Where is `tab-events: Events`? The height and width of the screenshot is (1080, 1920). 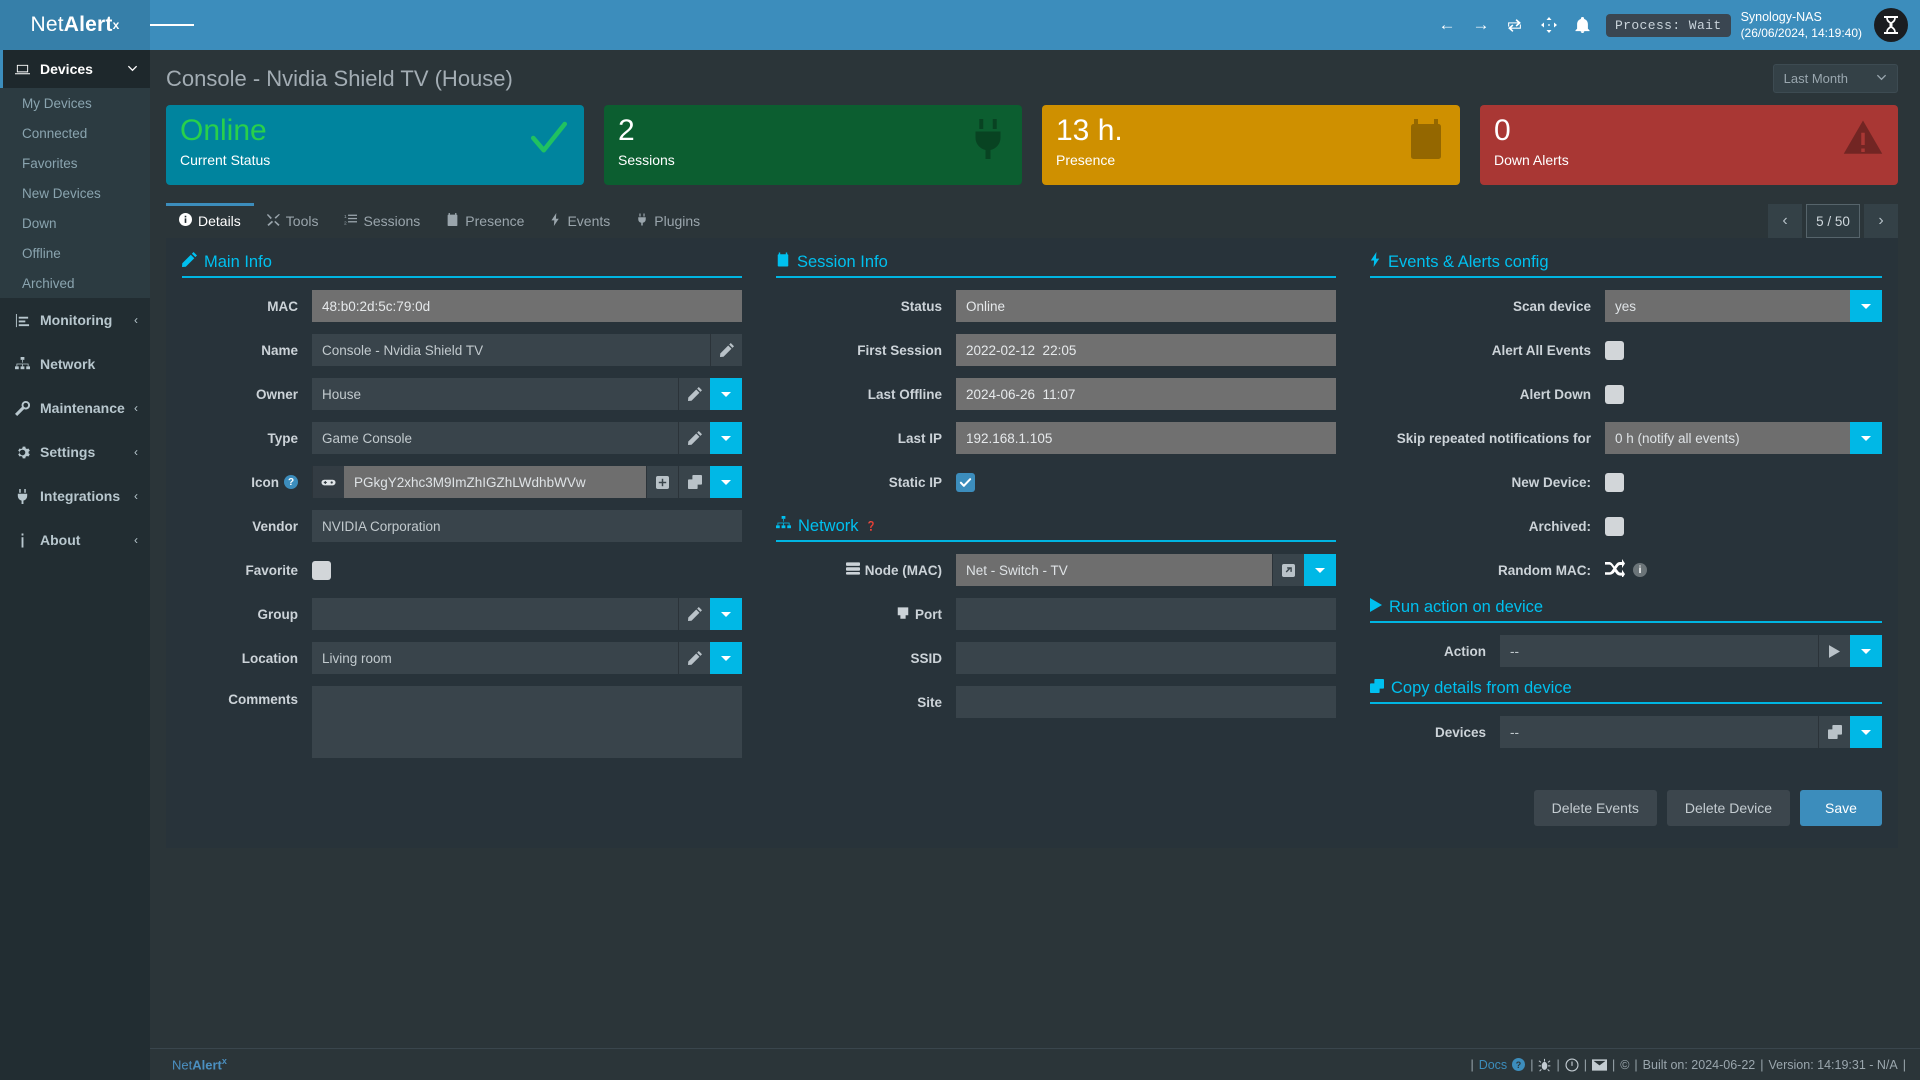
tab-events: Events is located at coordinates (580, 220).